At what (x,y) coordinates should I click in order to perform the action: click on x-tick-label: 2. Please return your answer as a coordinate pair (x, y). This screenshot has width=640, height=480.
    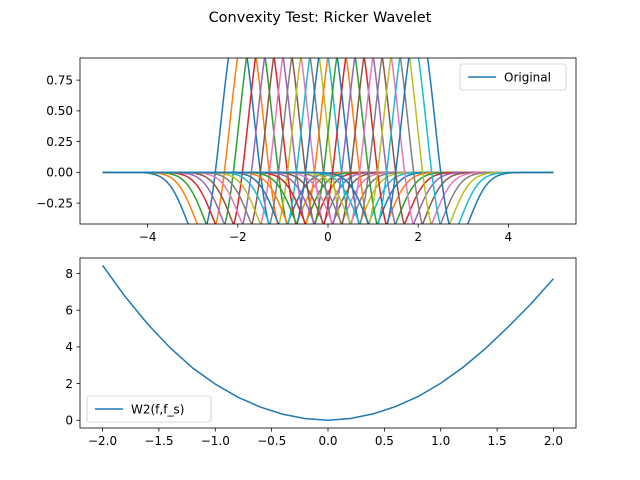
    Looking at the image, I should click on (418, 237).